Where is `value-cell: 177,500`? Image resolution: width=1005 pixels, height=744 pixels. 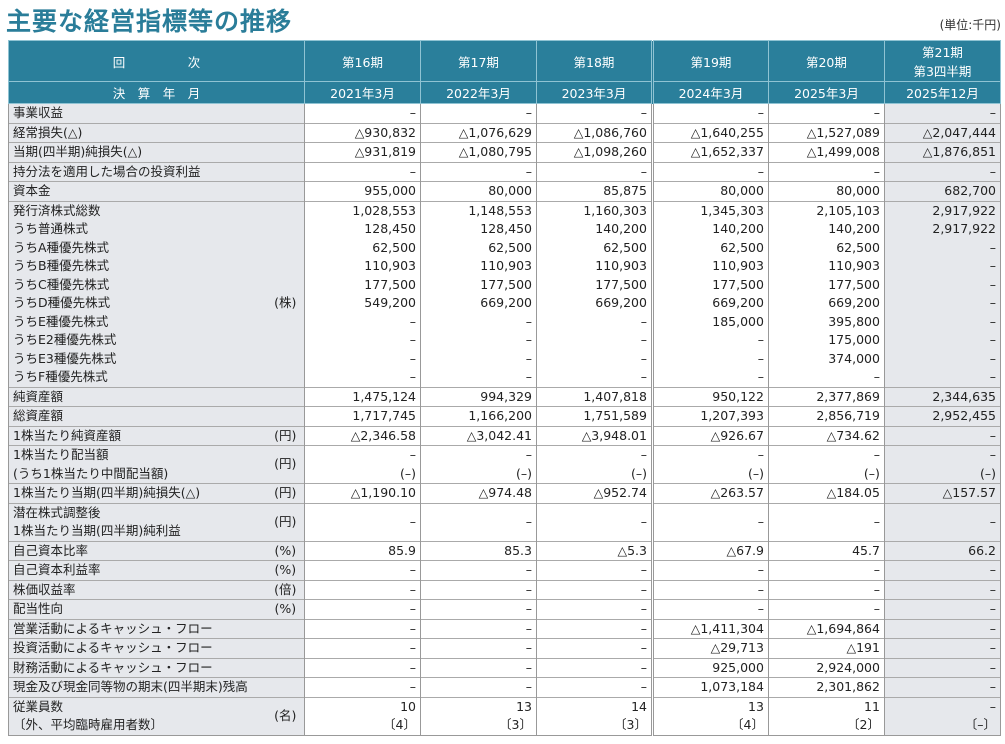
value-cell: 177,500 is located at coordinates (362, 284).